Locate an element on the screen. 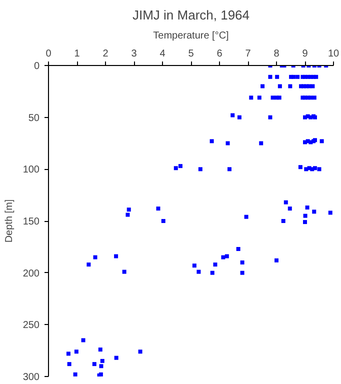 Image resolution: width=341 pixels, height=384 pixels. y-tick-label: 0 is located at coordinates (37, 66).